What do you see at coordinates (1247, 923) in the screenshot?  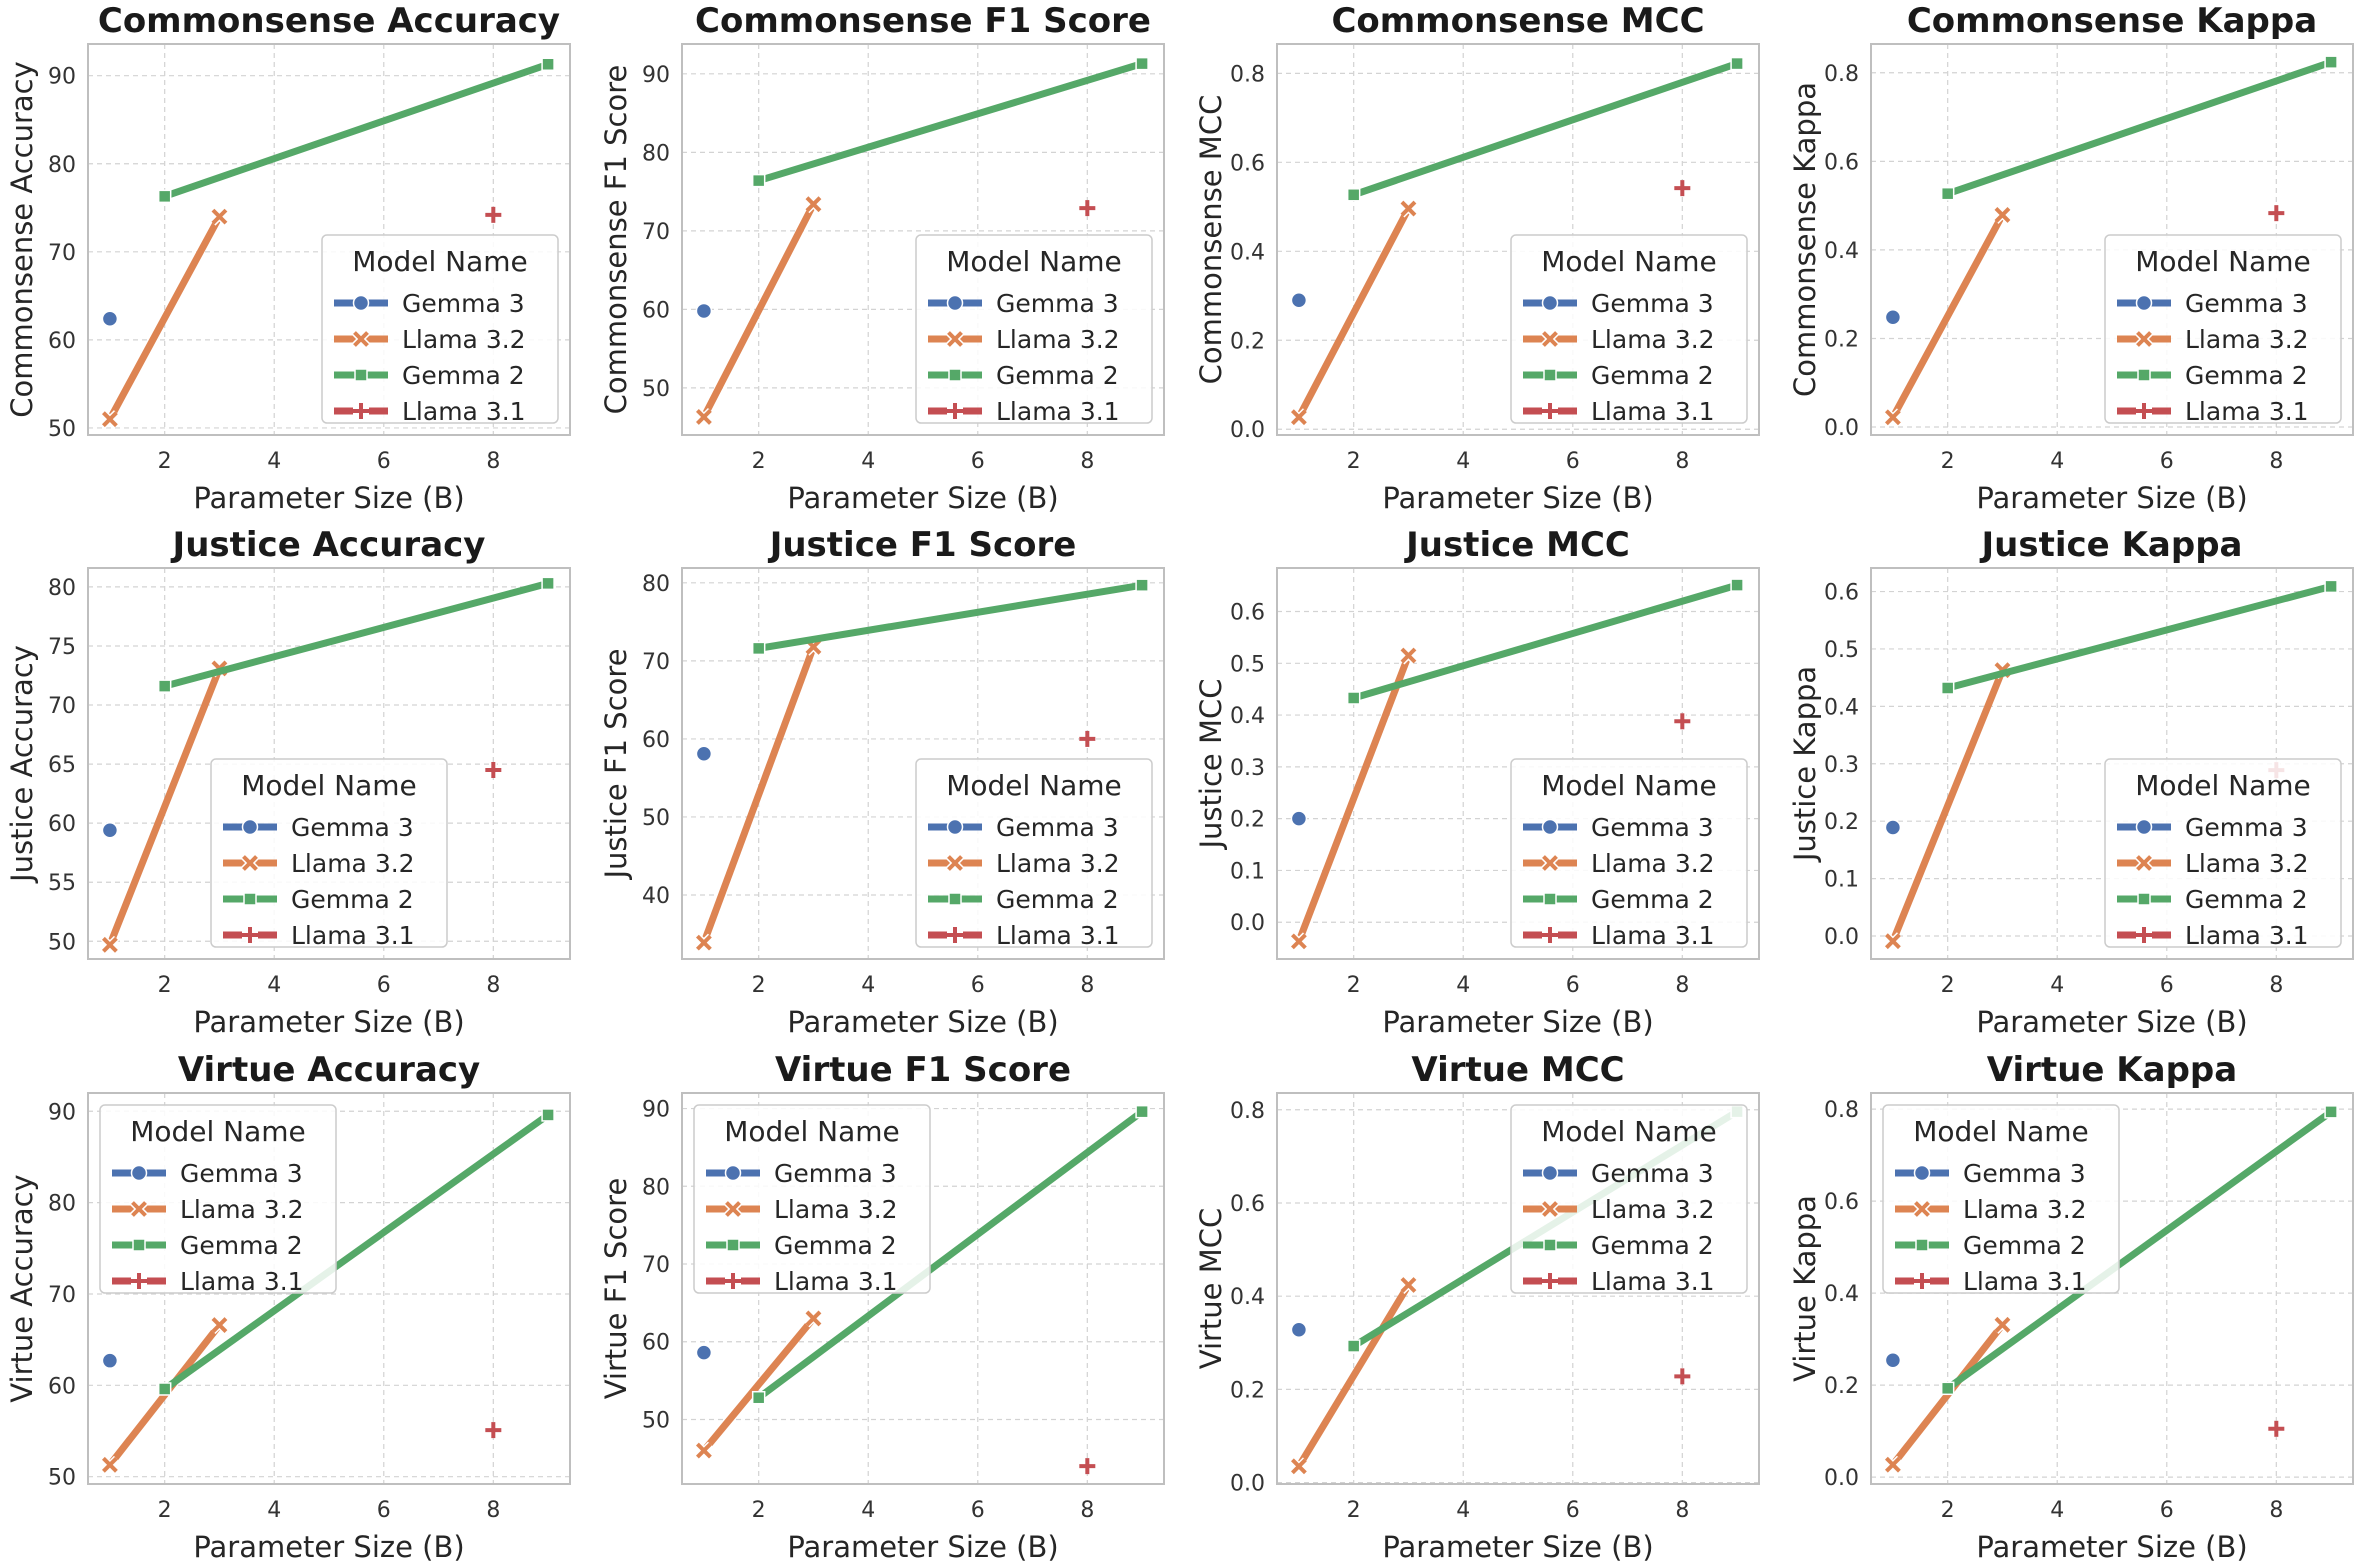 I see `y-tick-label: 0.0` at bounding box center [1247, 923].